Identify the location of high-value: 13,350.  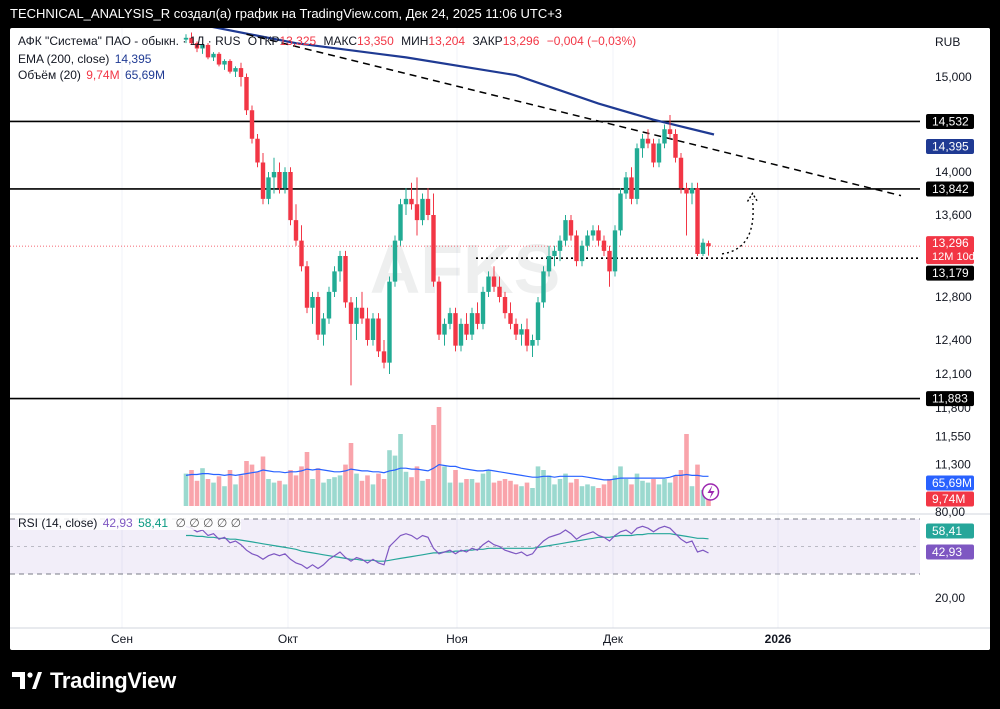
(375, 41).